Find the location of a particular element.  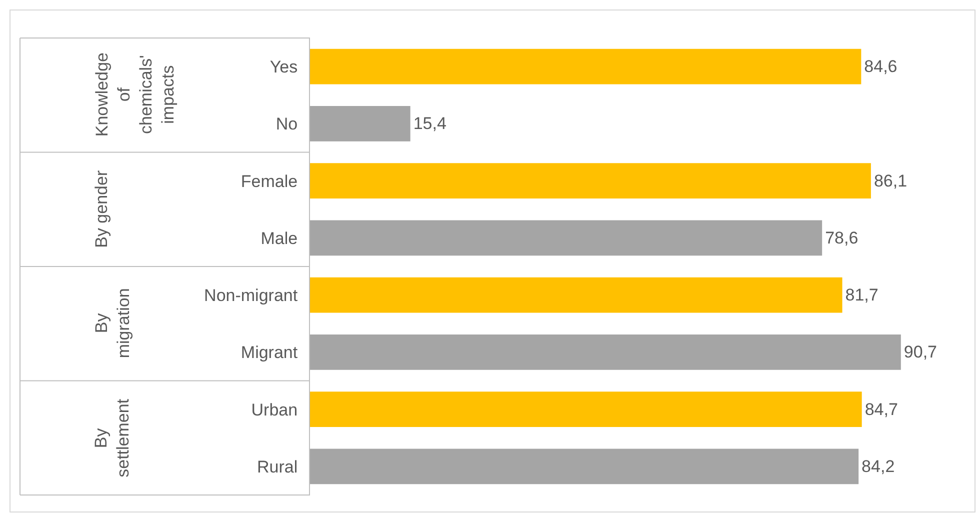

data-label: 15,4 is located at coordinates (429, 124).